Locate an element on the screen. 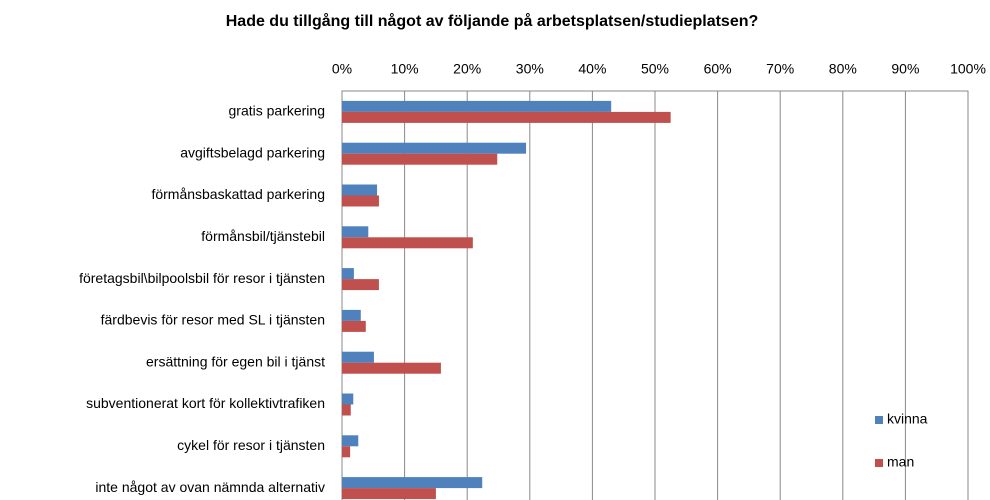 This screenshot has height=500, width=990. x-tick-label: 90% is located at coordinates (905, 69).